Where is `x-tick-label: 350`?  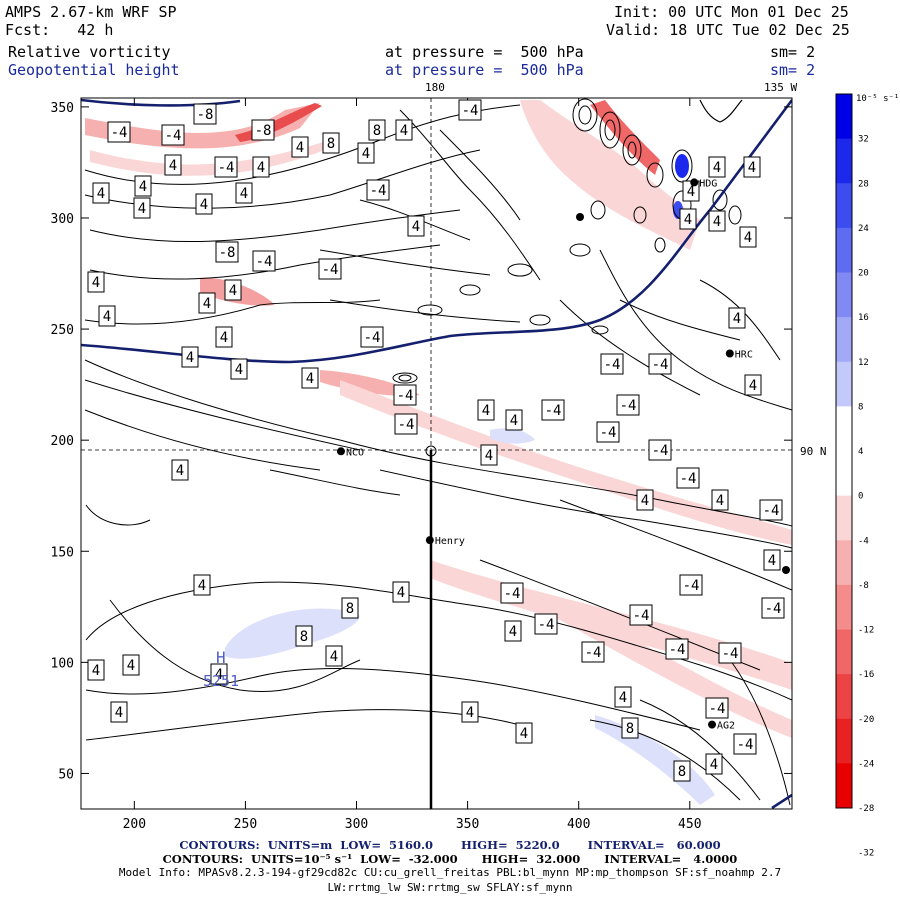 x-tick-label: 350 is located at coordinates (467, 824).